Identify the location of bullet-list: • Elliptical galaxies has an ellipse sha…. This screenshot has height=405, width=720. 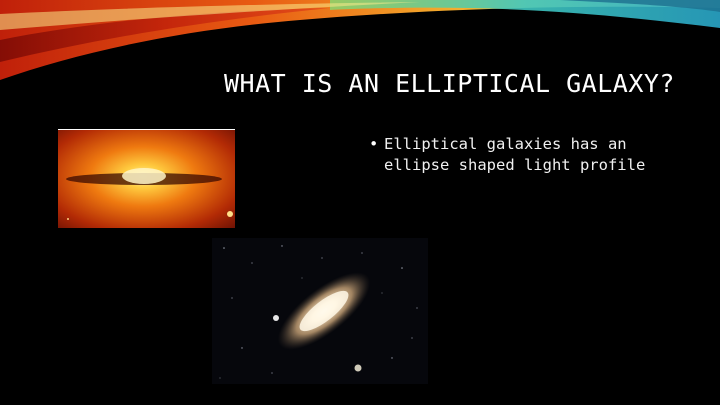
(527, 155).